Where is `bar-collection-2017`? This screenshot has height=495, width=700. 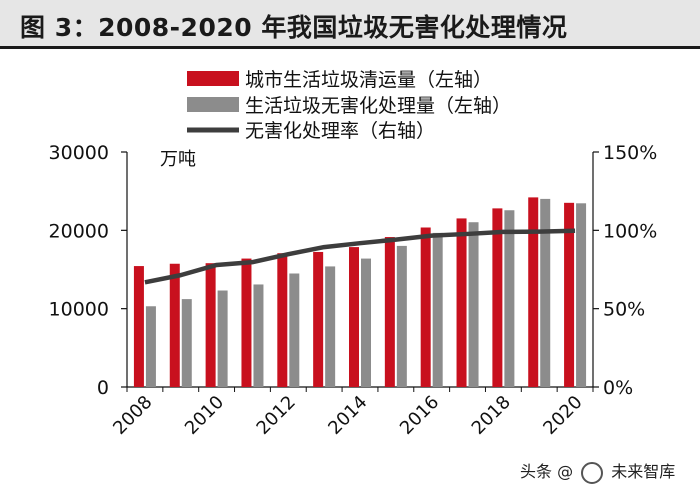 bar-collection-2017 is located at coordinates (461, 302).